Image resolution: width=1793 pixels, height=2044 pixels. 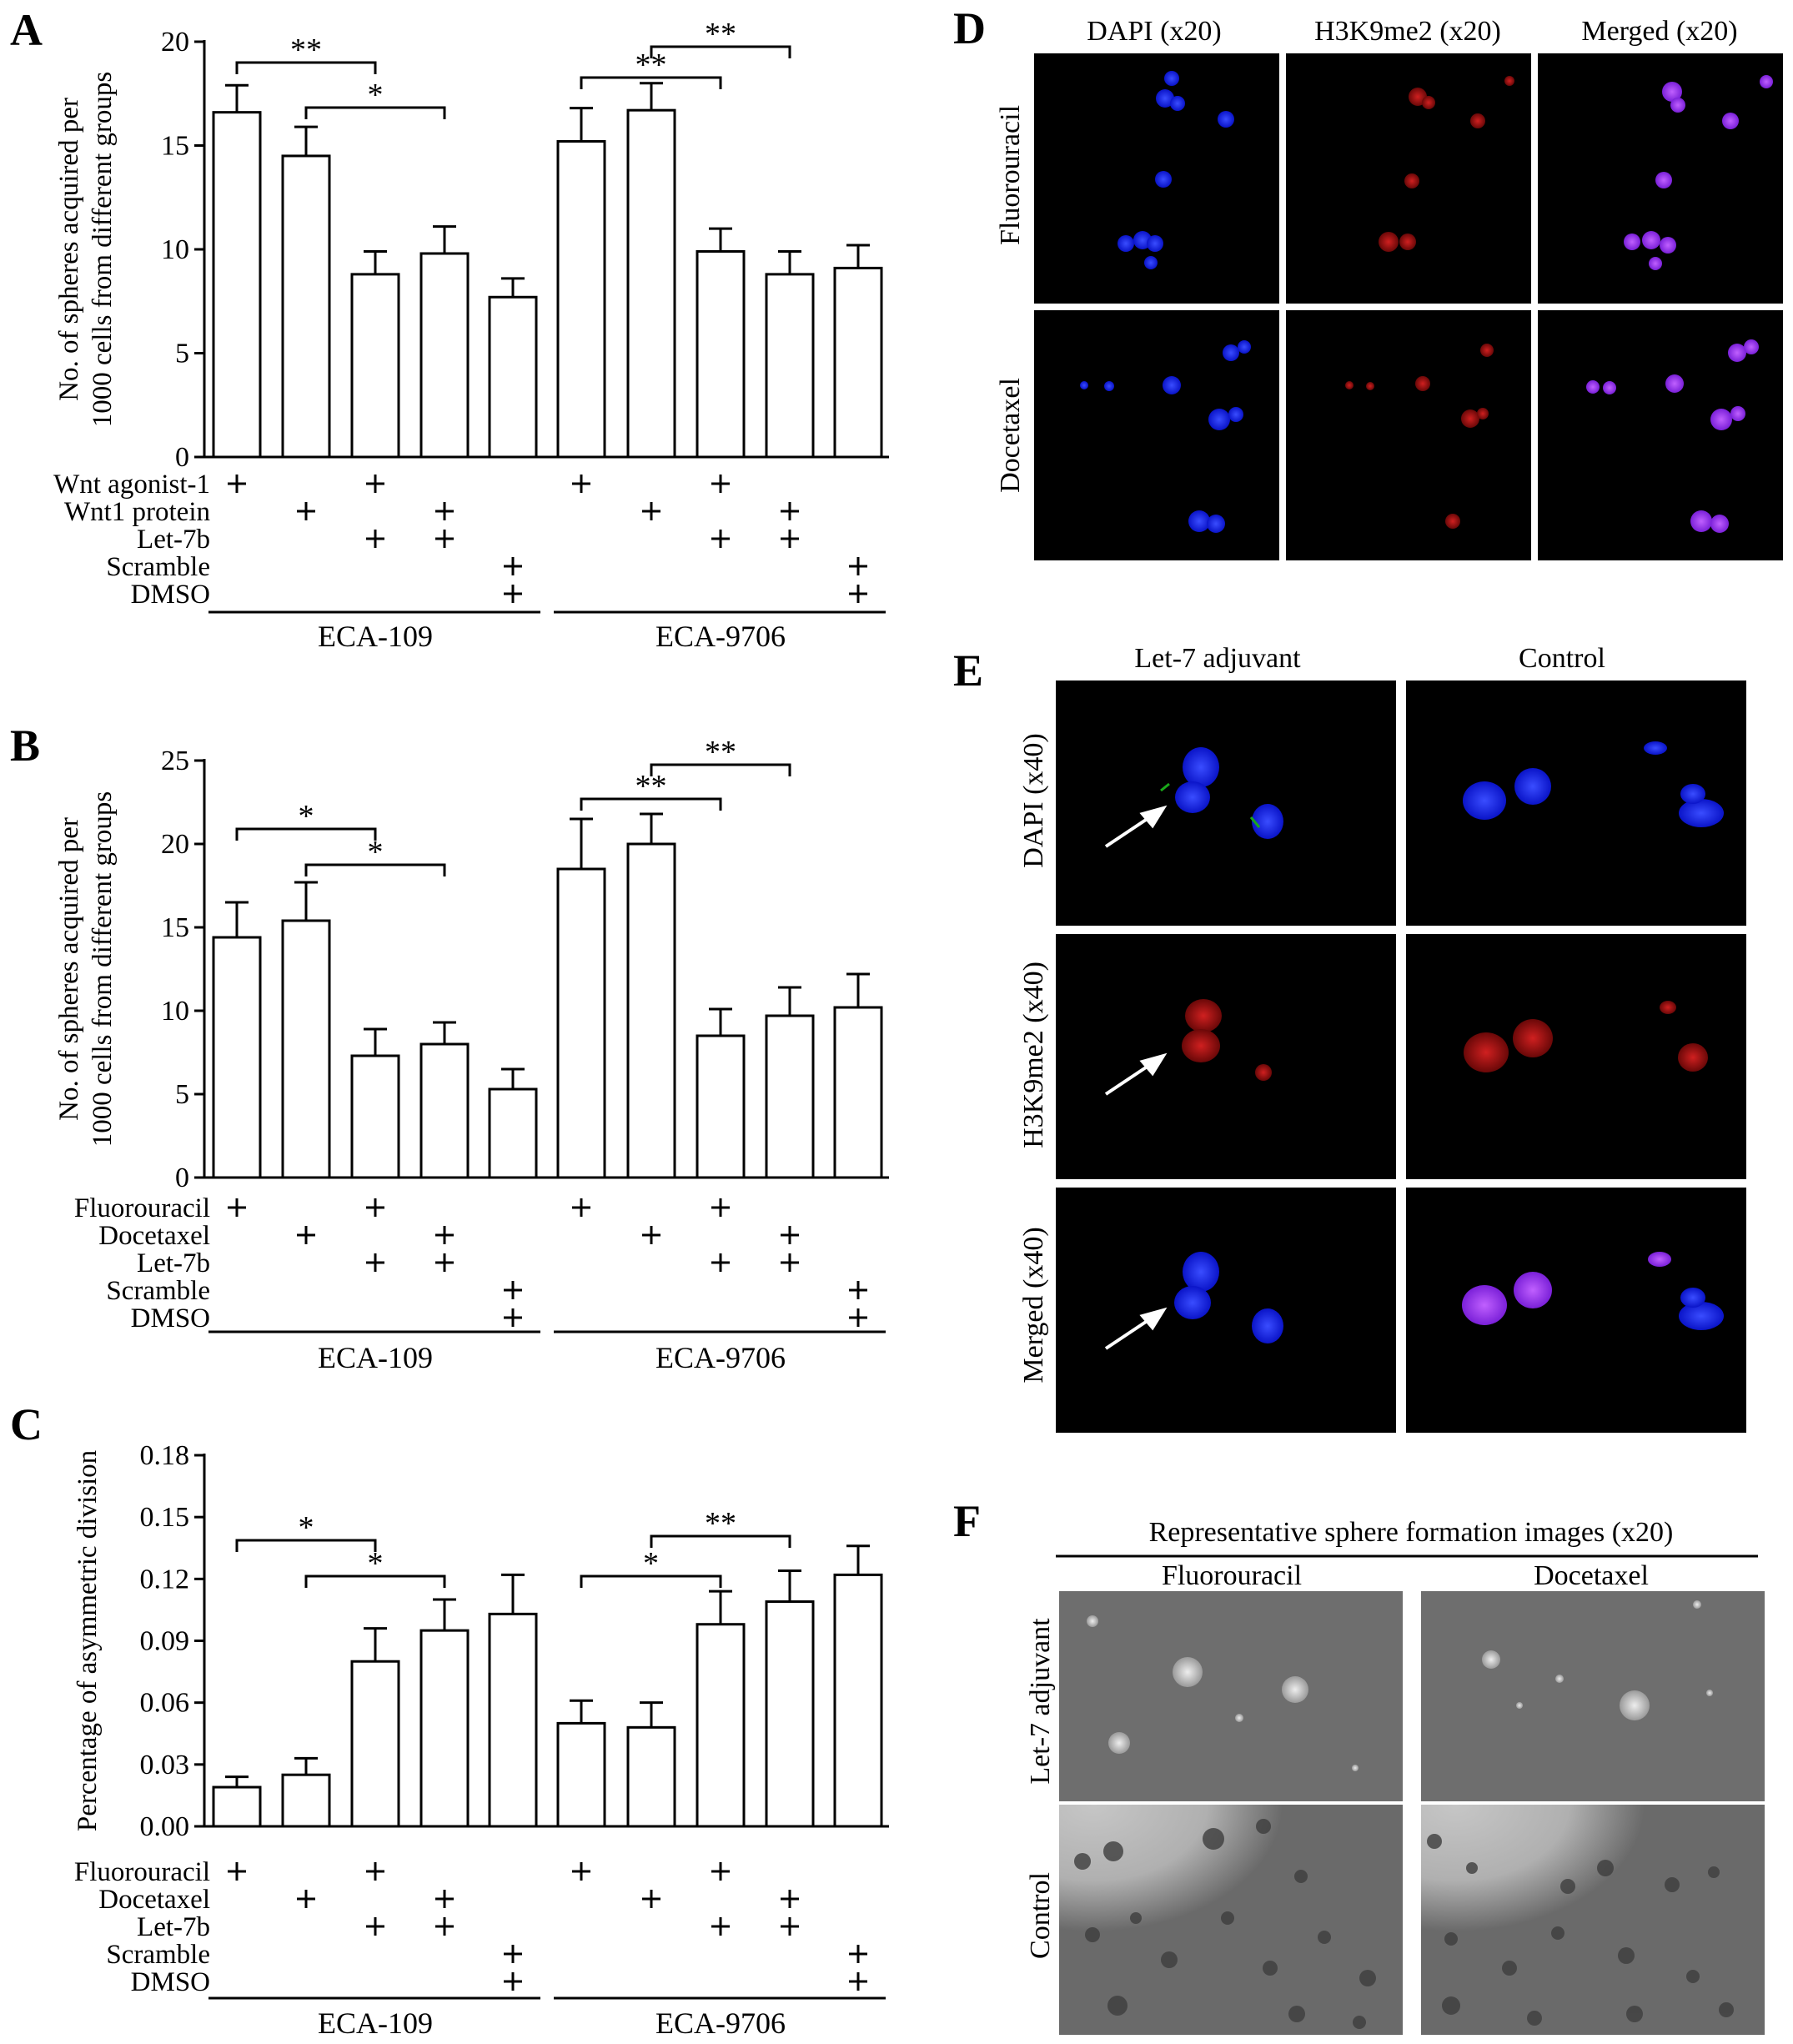 I want to click on panel-e-row-title-dapi: DAPI (x40), so click(x=1033, y=800).